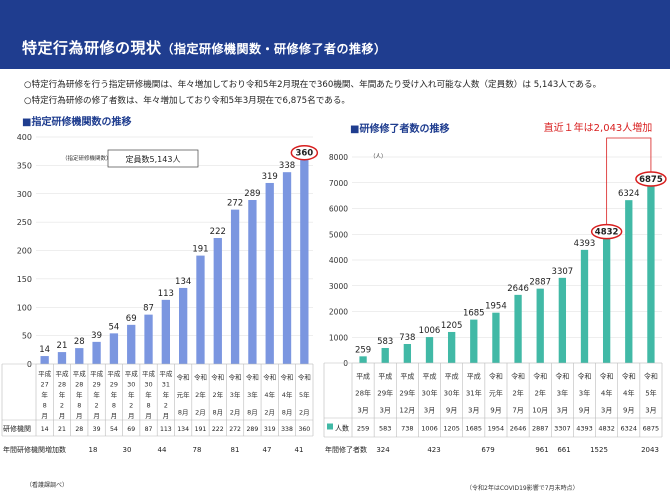 This screenshot has width=670, height=499. I want to click on bar-value-label: 338, so click(287, 166).